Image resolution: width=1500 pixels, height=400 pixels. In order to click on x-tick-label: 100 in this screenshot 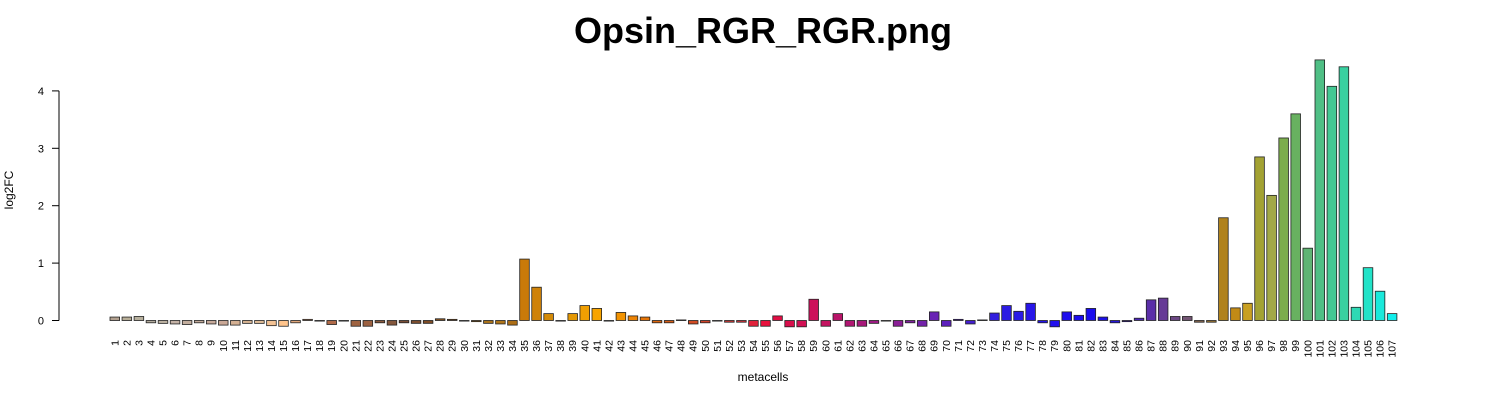, I will do `click(1308, 349)`.